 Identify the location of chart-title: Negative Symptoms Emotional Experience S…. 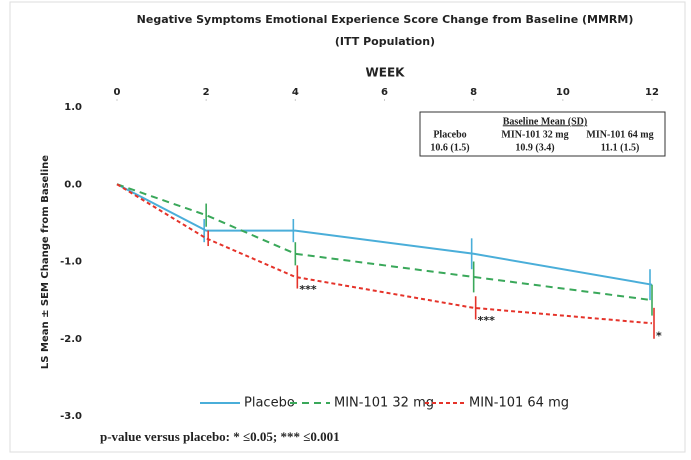
(385, 19).